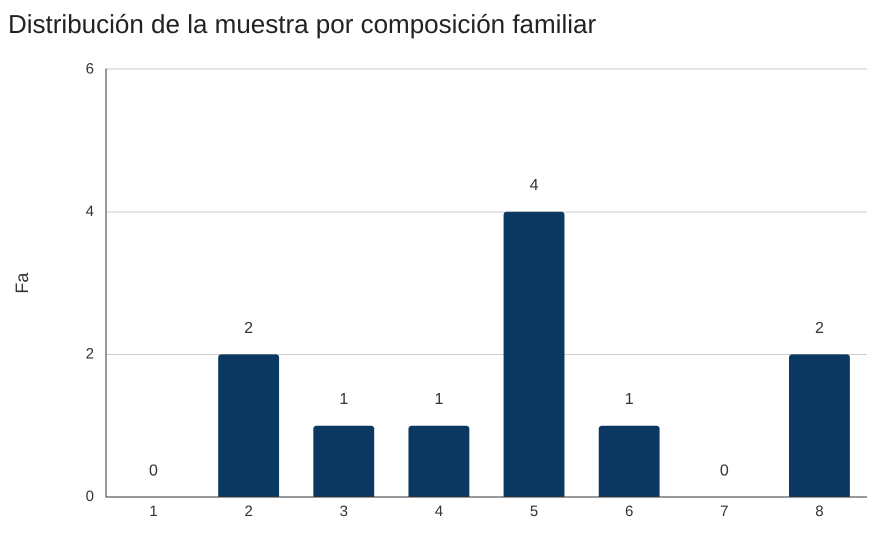  Describe the element at coordinates (153, 511) in the screenshot. I see `x-tick-label: 1` at that location.